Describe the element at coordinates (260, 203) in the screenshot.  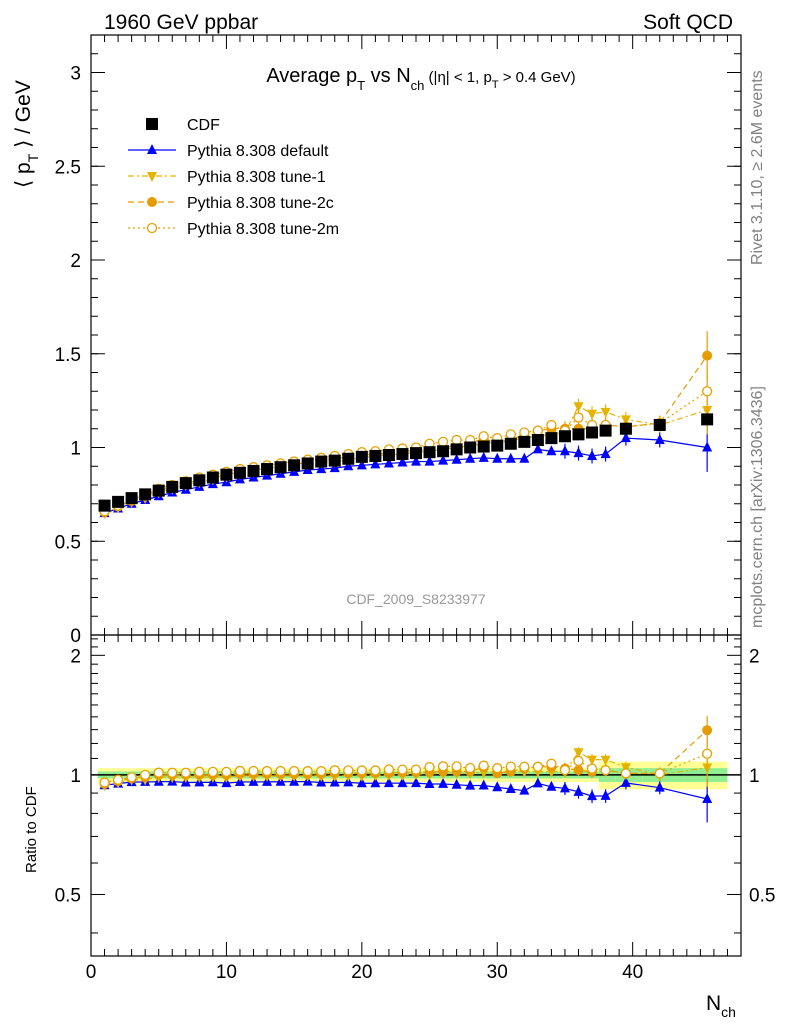
I see `legend-label: Pythia 8.308 tune-2c` at that location.